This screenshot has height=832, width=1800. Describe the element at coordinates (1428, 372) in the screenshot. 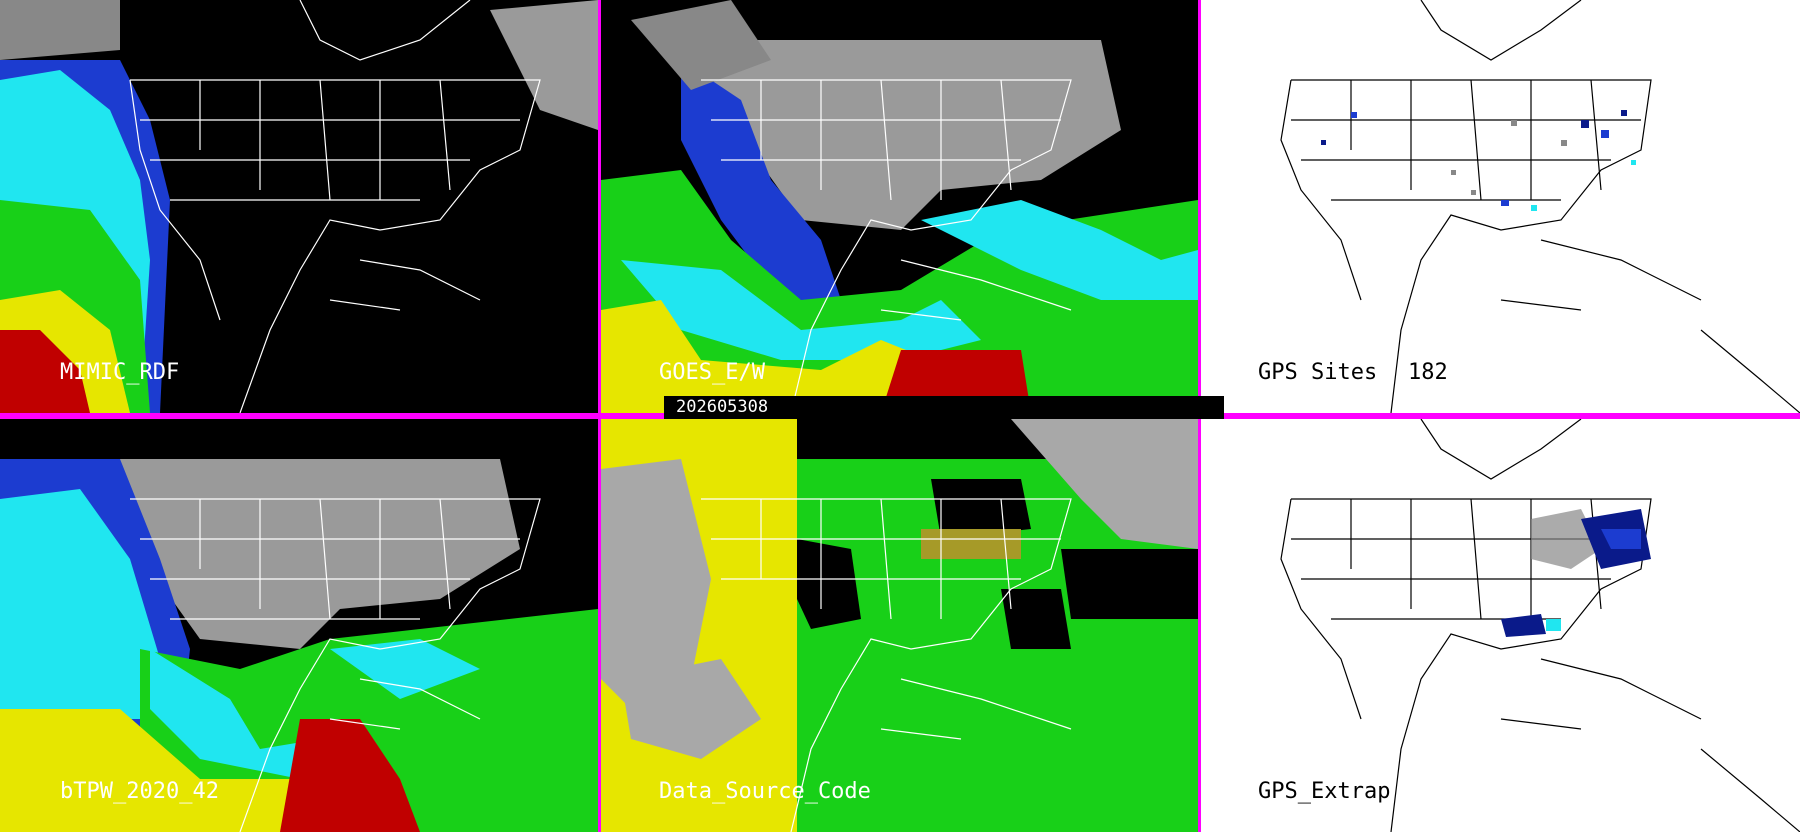

I see `site-count: 182` at that location.